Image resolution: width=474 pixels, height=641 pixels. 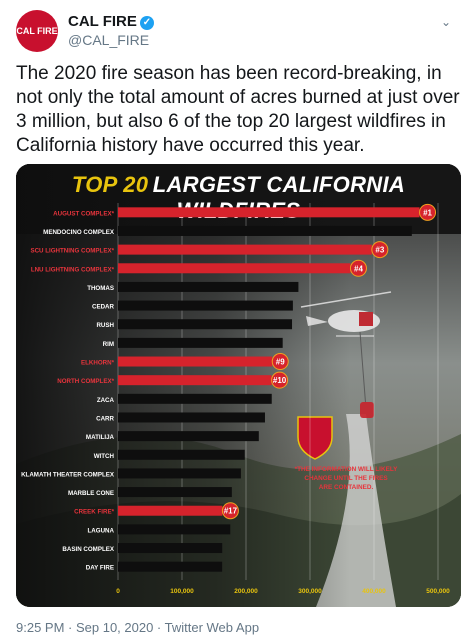 What do you see at coordinates (138, 627) in the screenshot?
I see `tweet-footer: 9:25 PM · Sep 10, 2020 · Twitter Web App` at bounding box center [138, 627].